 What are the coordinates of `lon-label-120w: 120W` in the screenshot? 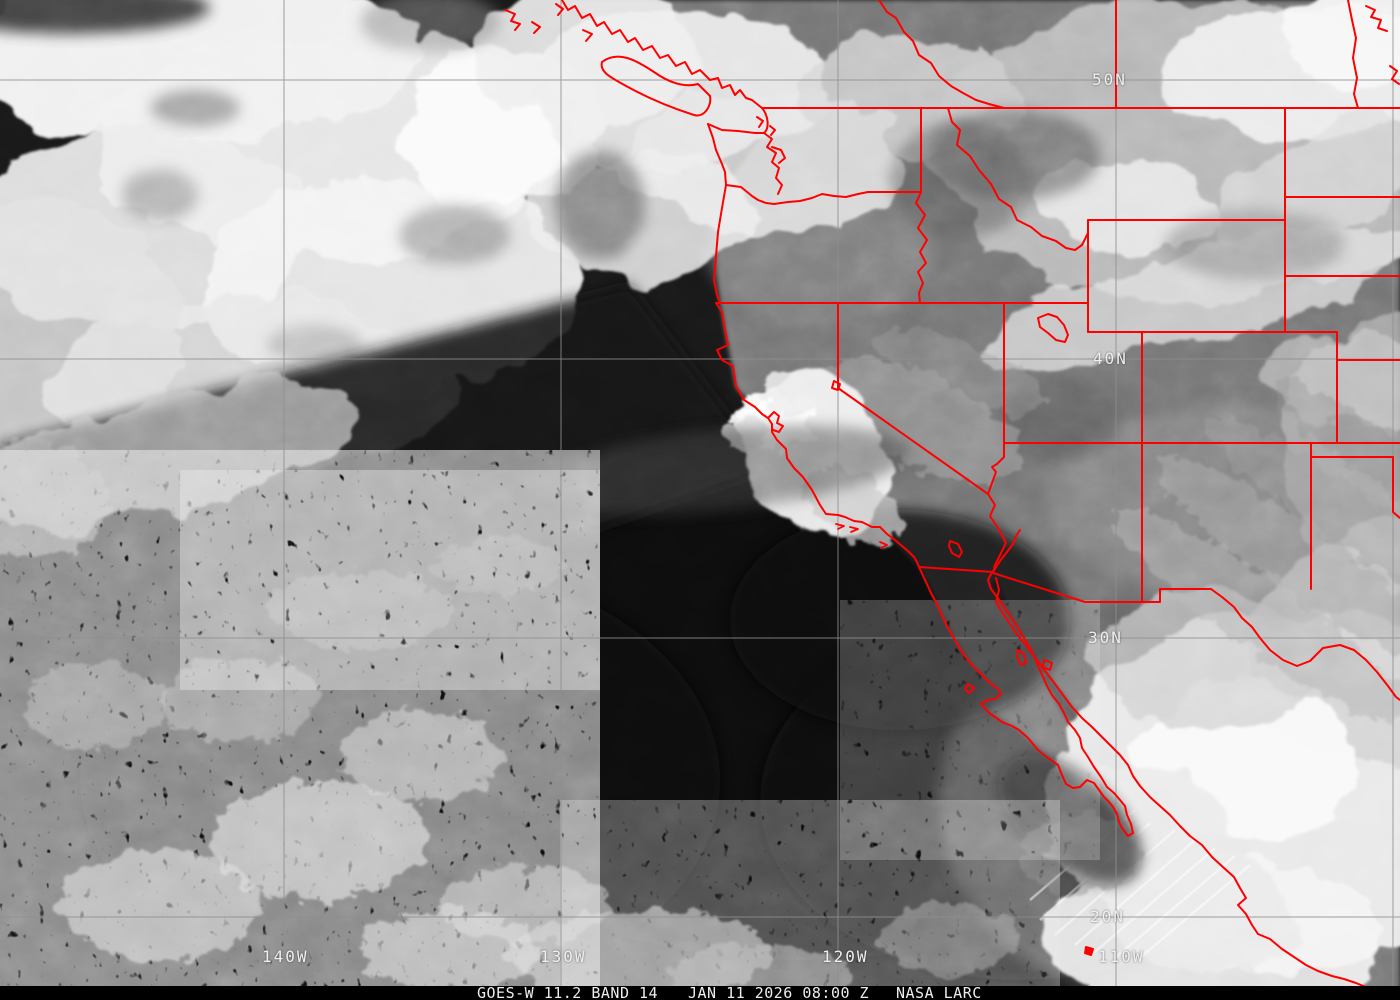 It's located at (845, 956).